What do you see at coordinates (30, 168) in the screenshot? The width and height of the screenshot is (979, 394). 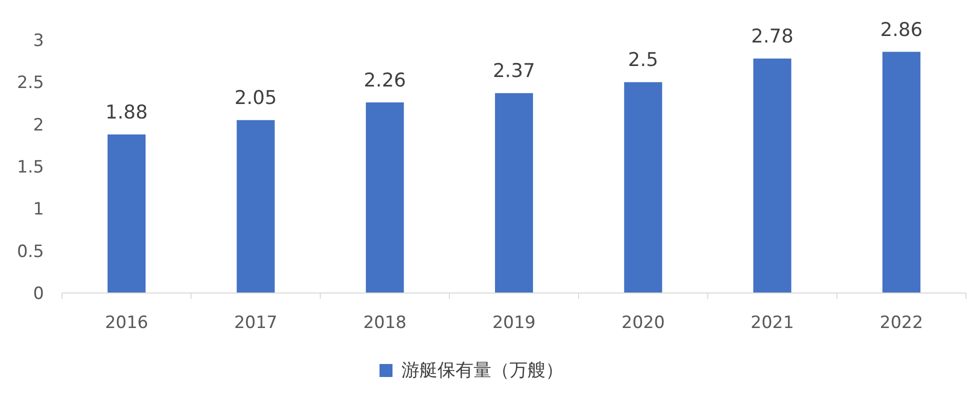 I see `y-tick-label: 1.5` at bounding box center [30, 168].